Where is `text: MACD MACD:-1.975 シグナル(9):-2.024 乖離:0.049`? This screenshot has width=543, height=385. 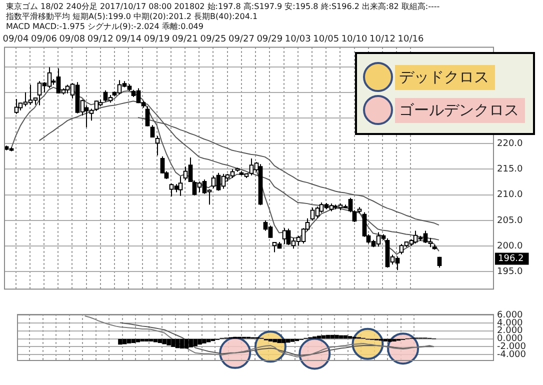
text: MACD MACD:-1.975 シグナル(9):-2.024 乖離:0.049 is located at coordinates (105, 27).